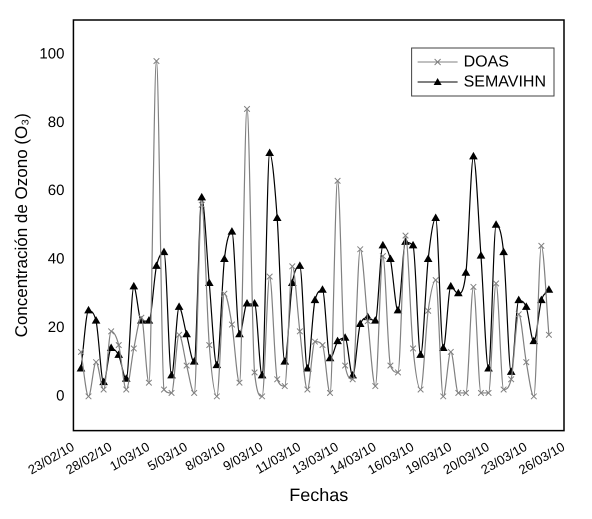 The height and width of the screenshot is (519, 592). What do you see at coordinates (505, 81) in the screenshot?
I see `legend-label: SEMAVIHN` at bounding box center [505, 81].